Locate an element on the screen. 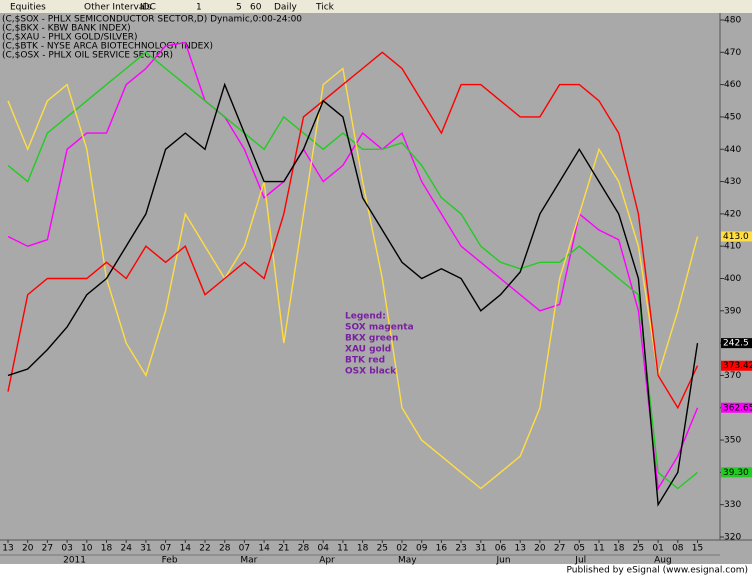 This screenshot has height=576, width=752. last-value-label: 413.0 is located at coordinates (736, 237).